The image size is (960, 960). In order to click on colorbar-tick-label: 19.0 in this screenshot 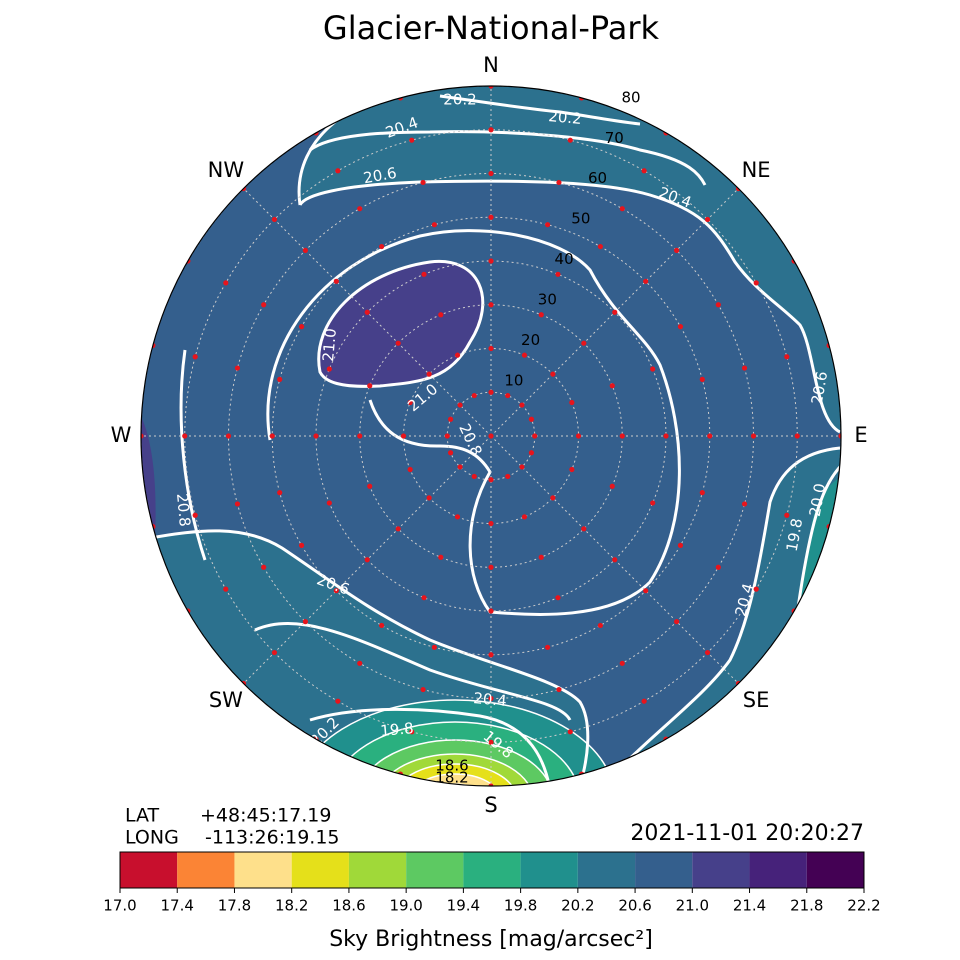, I will do `click(405, 906)`.